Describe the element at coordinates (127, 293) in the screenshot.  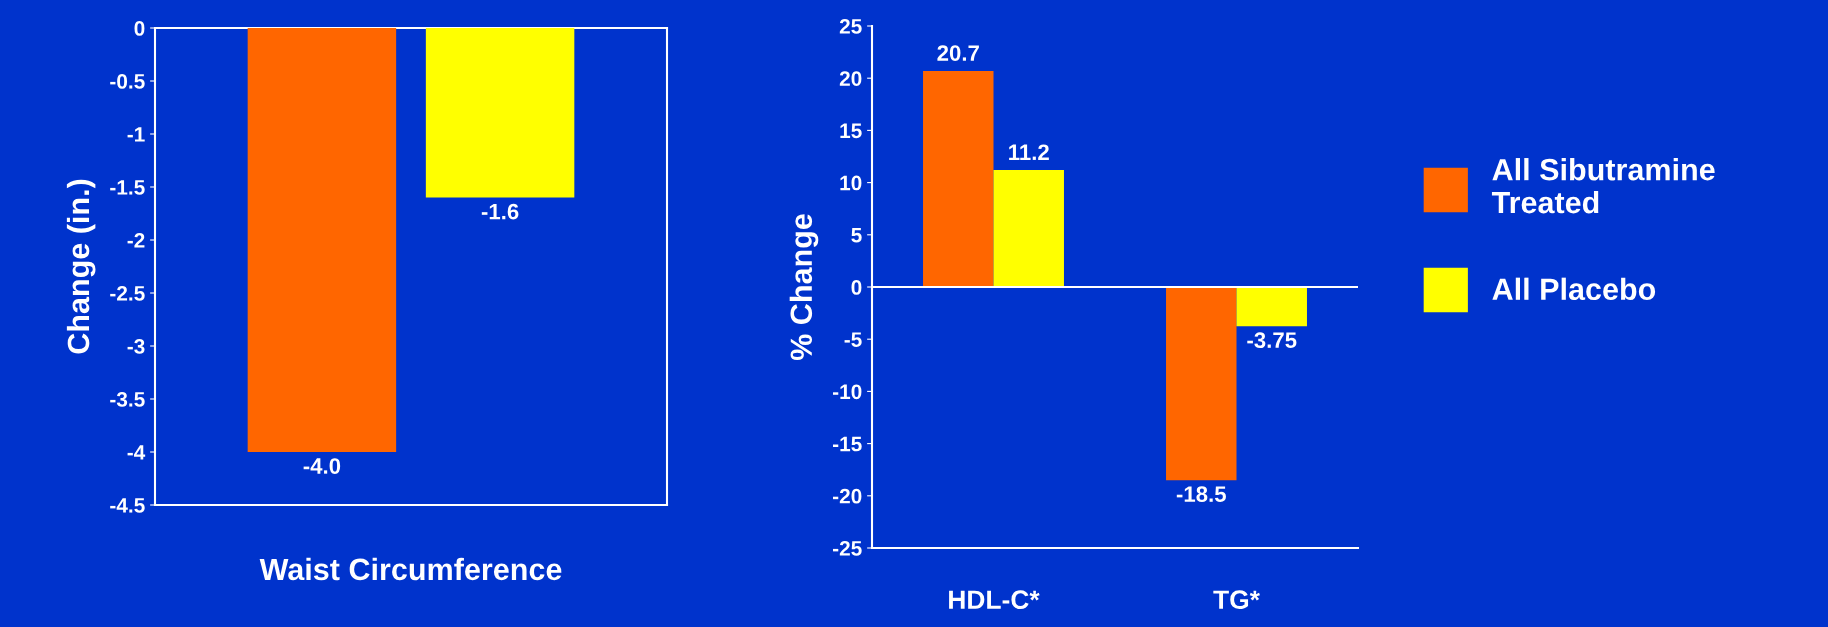
I see `y-tick-label: -2.5` at that location.